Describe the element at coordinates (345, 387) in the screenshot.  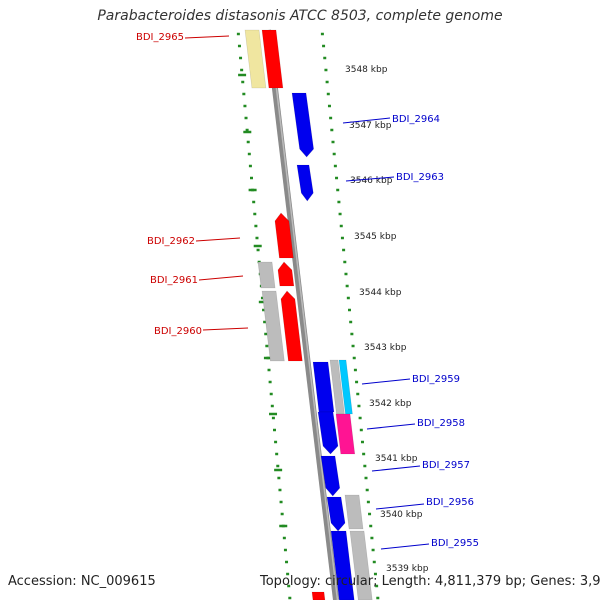
I see `gene-block-cyan` at that location.